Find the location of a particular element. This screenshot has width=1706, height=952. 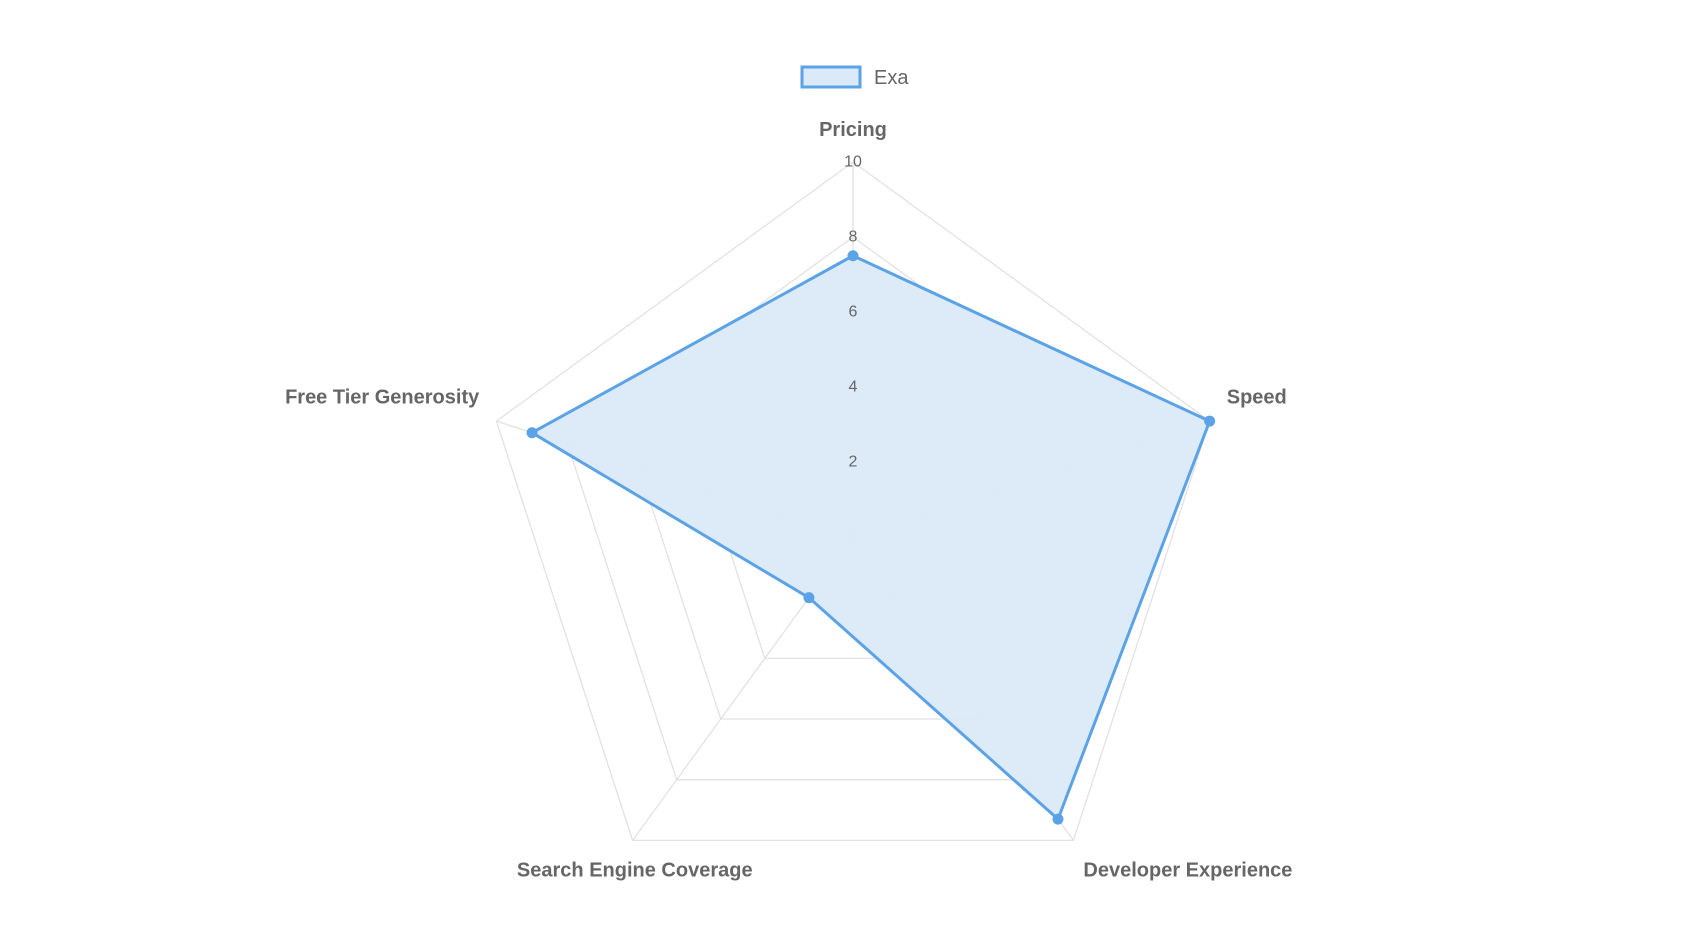

data-point-developer-experience is located at coordinates (1058, 819).